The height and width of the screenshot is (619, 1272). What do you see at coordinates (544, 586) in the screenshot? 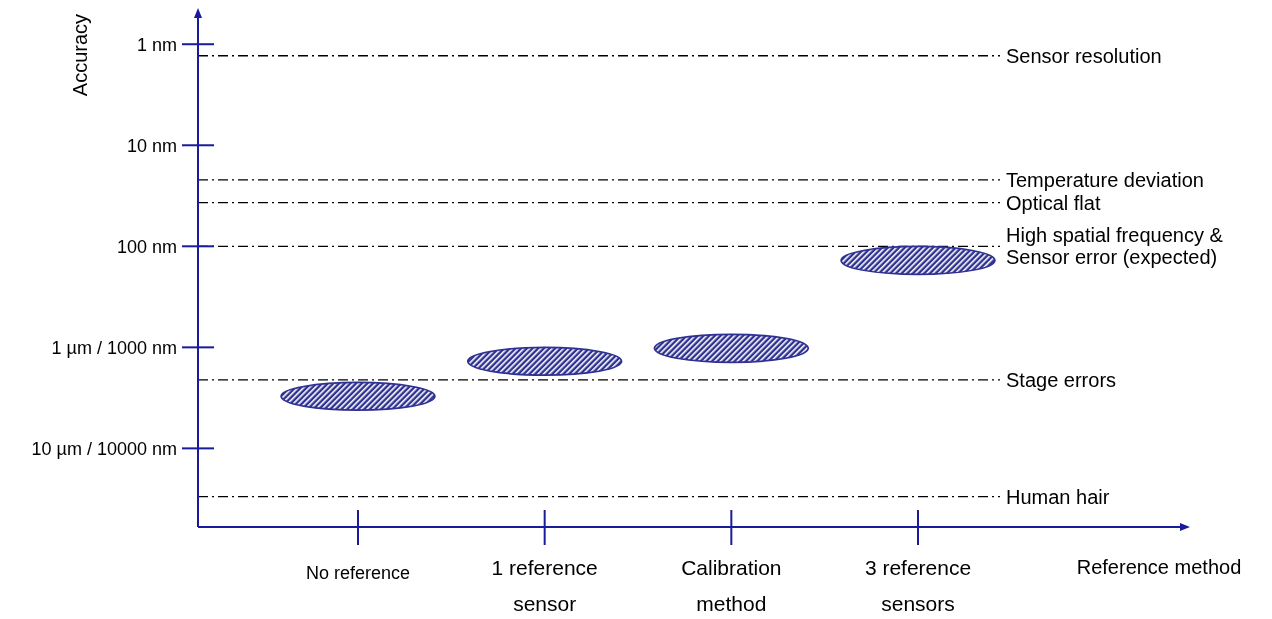
I see `x-tick-label: 1 reference sensor` at bounding box center [544, 586].